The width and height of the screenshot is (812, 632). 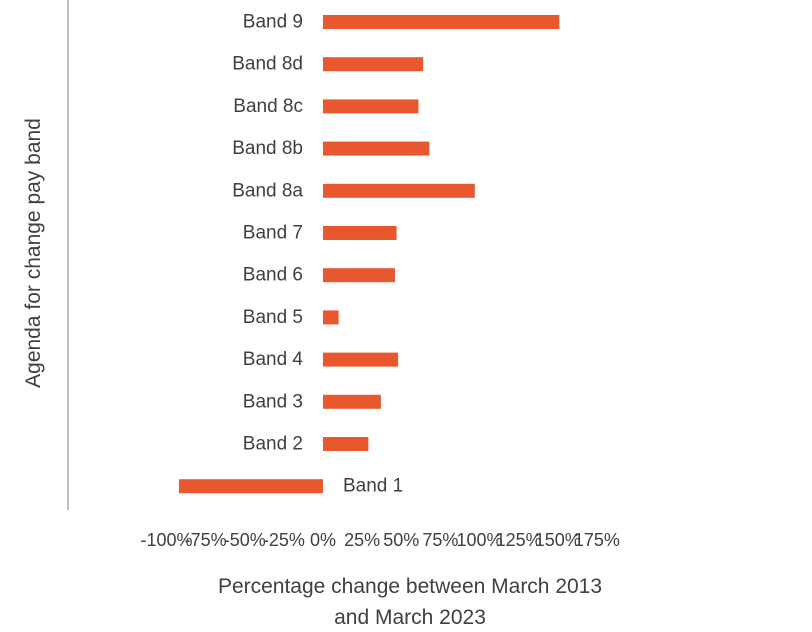 I want to click on x-tick-label: -100%, so click(x=166, y=540).